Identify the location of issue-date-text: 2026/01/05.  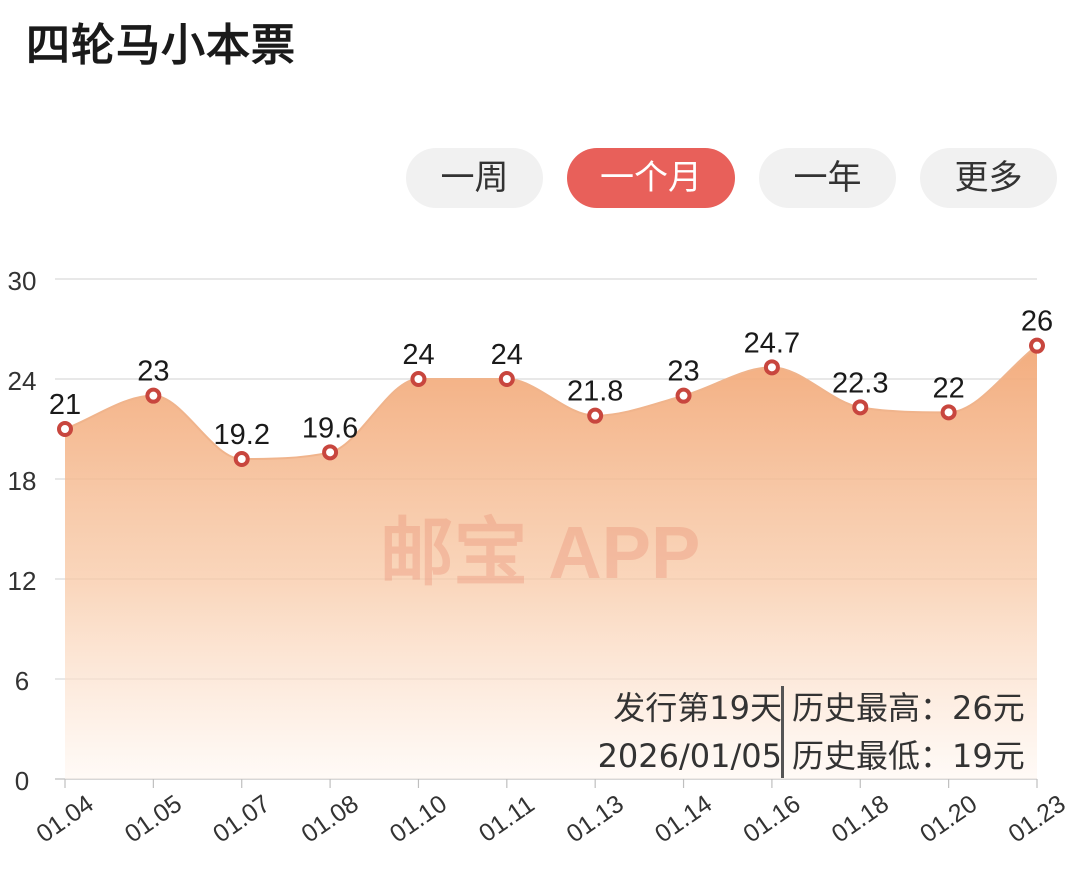
(689, 756).